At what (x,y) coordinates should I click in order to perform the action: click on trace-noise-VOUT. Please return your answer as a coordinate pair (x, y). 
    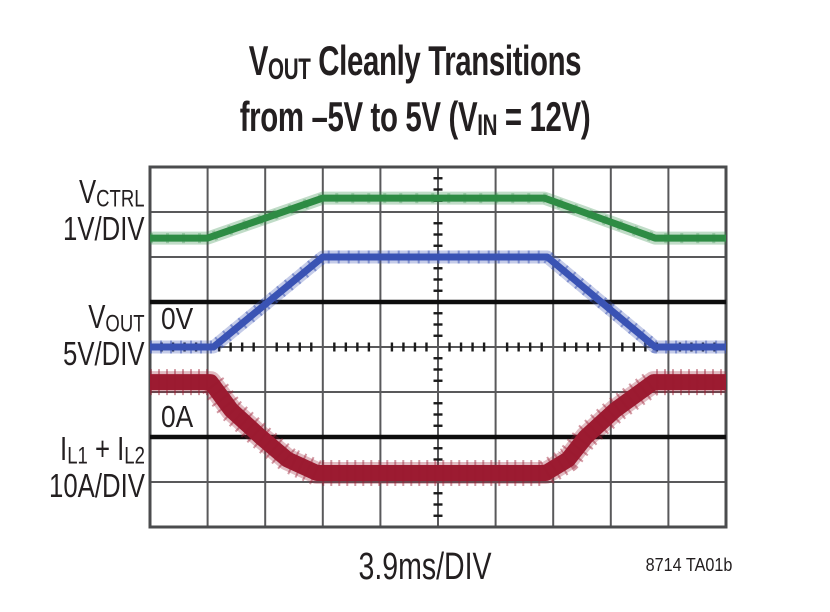
    Looking at the image, I should click on (438, 302).